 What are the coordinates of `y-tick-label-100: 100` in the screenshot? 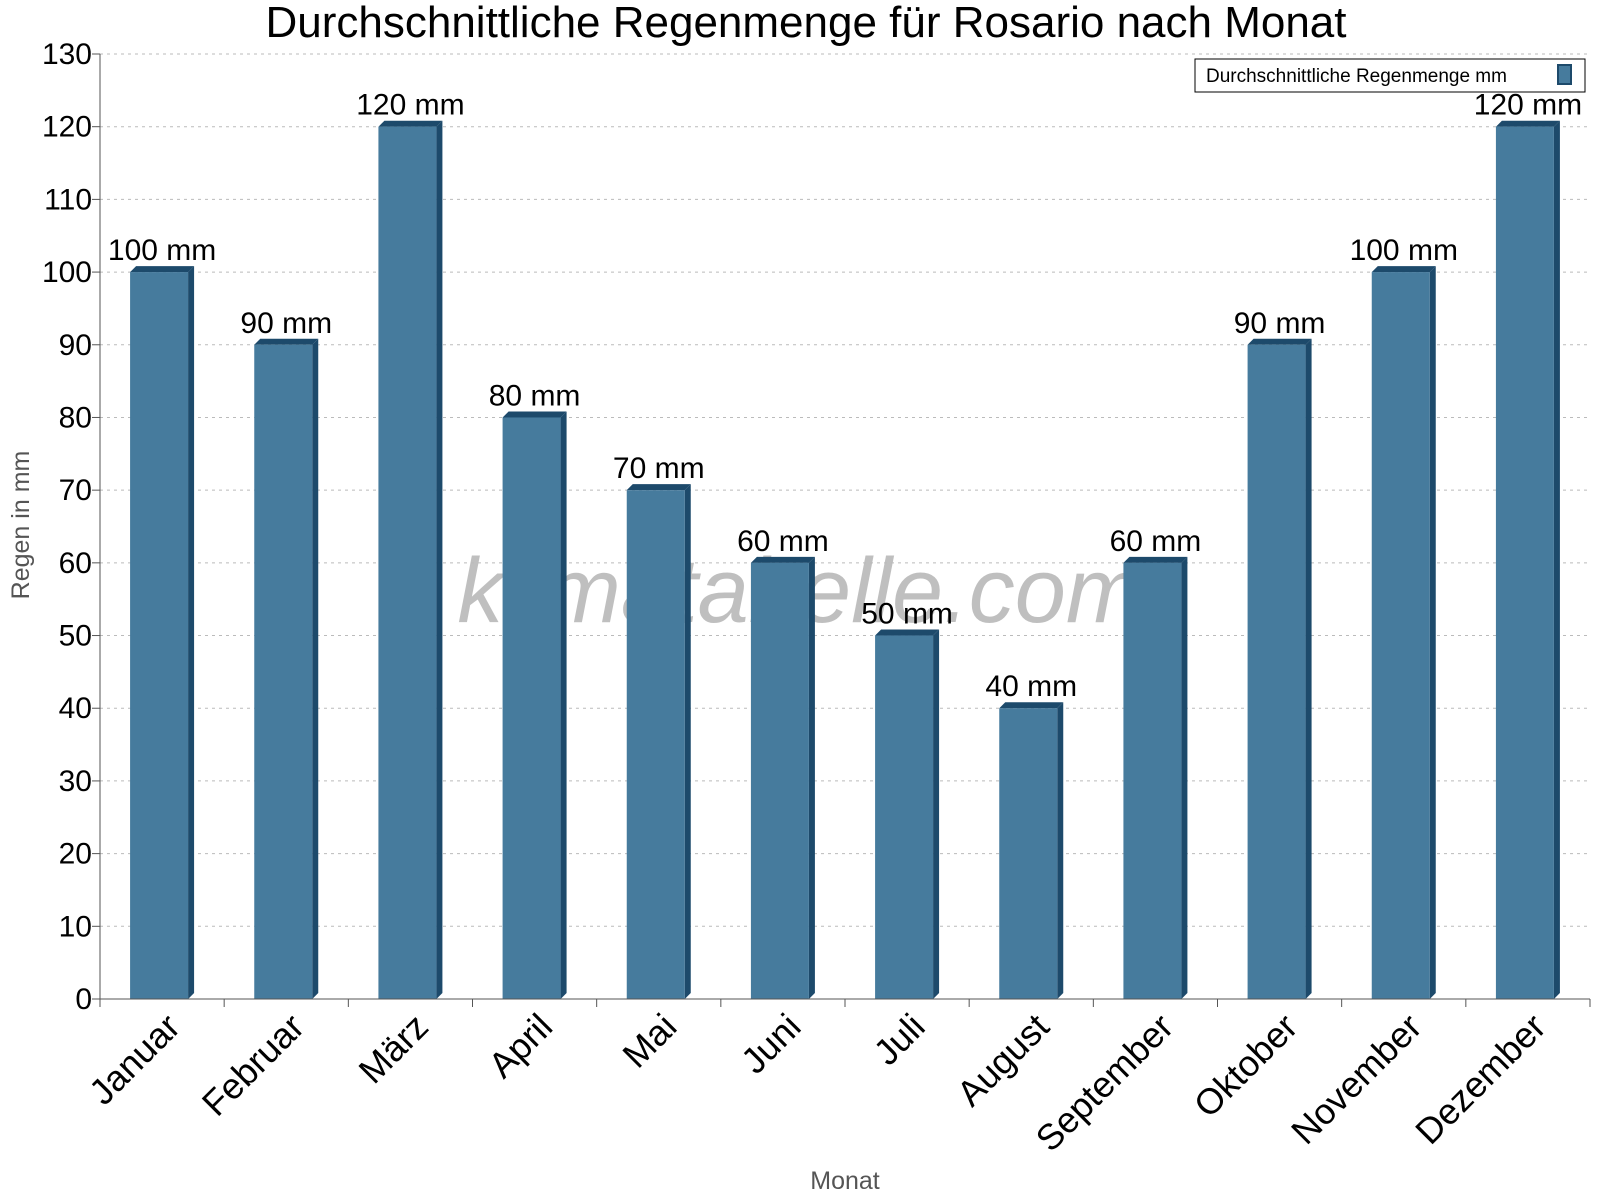 It's located at (67, 272).